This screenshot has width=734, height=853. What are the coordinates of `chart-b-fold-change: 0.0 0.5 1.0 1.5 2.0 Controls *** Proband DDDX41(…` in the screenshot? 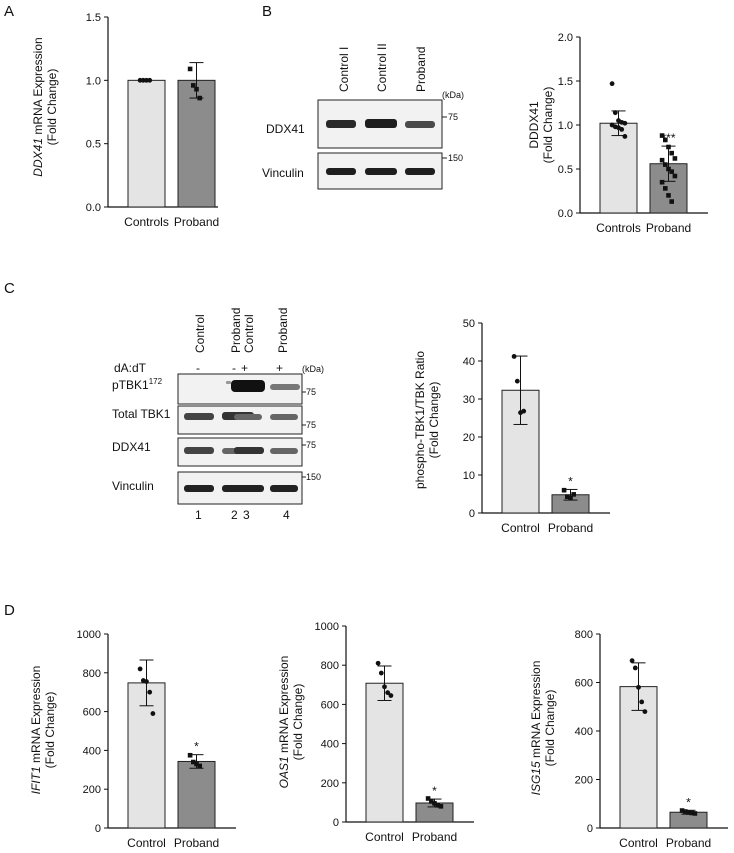 It's located at (617, 133).